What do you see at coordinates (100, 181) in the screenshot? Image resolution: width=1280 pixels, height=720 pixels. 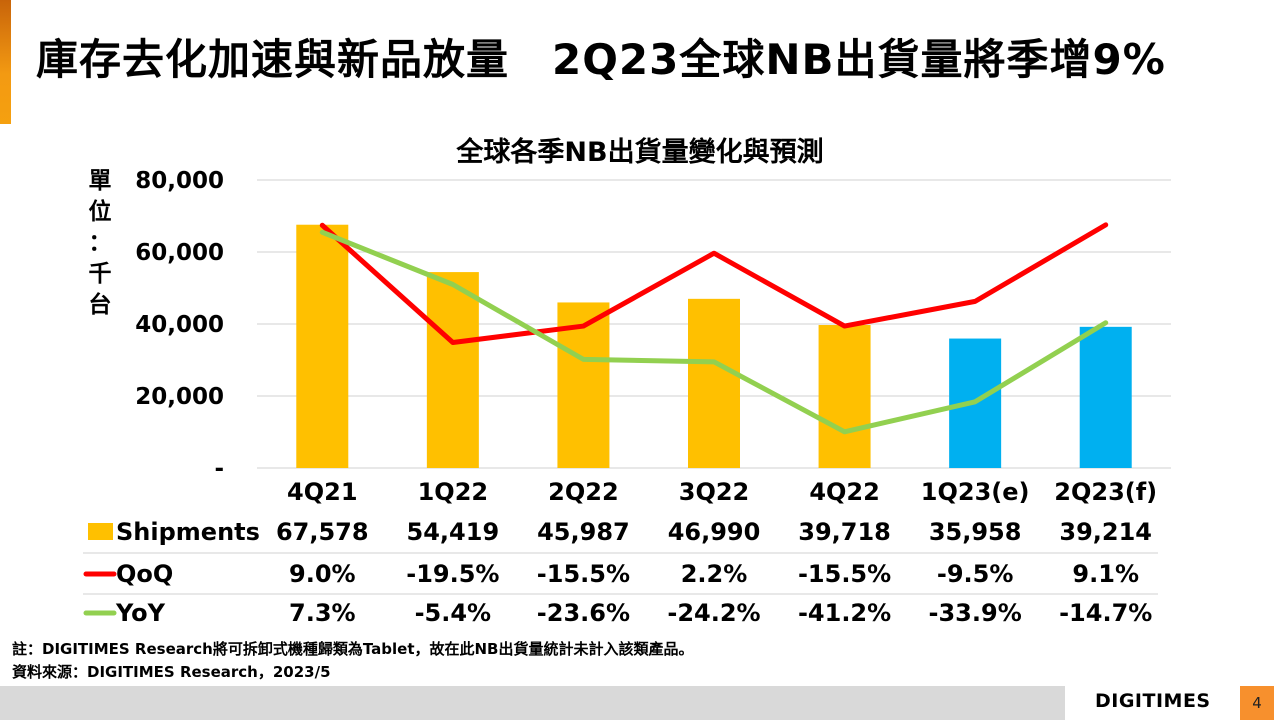 I see `unit-char: 單` at bounding box center [100, 181].